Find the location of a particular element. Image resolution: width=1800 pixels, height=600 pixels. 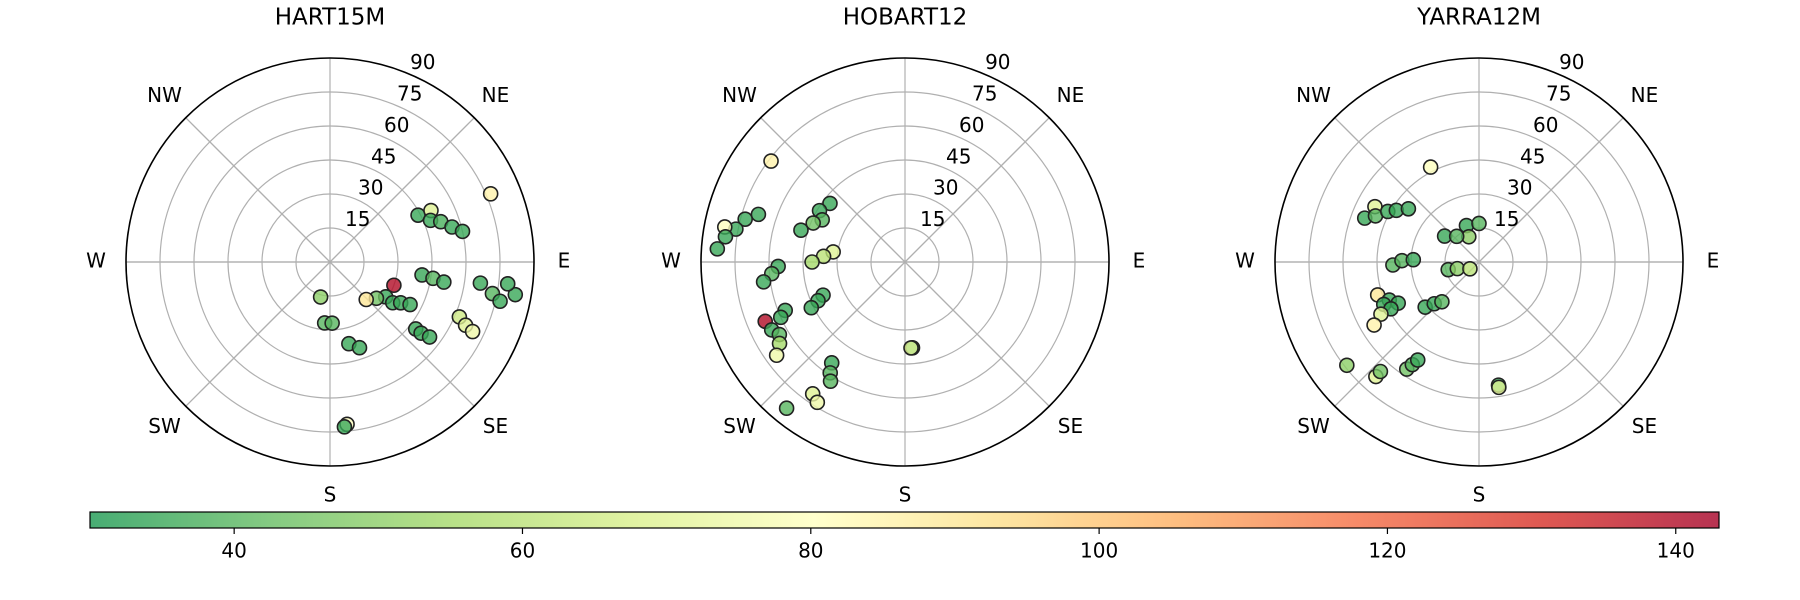

colorbar-tick-label: 100 is located at coordinates (1099, 551).